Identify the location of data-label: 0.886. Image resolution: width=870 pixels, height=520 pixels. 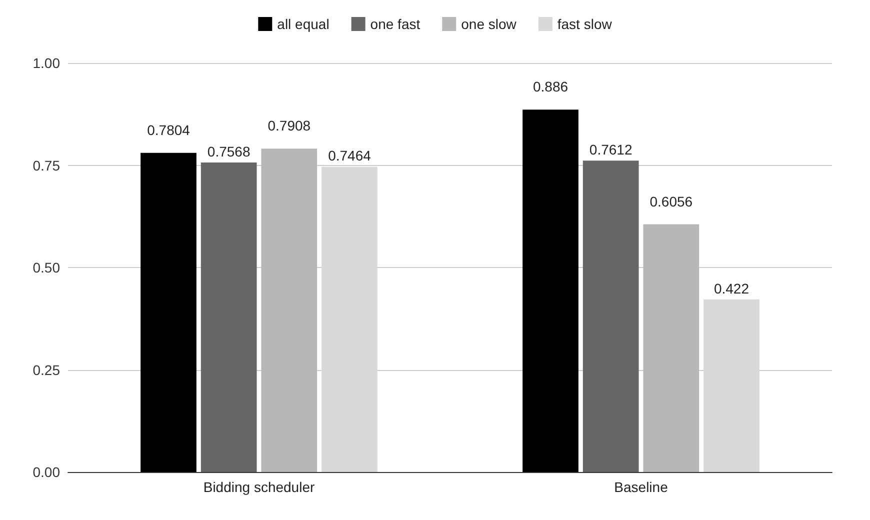
(550, 86).